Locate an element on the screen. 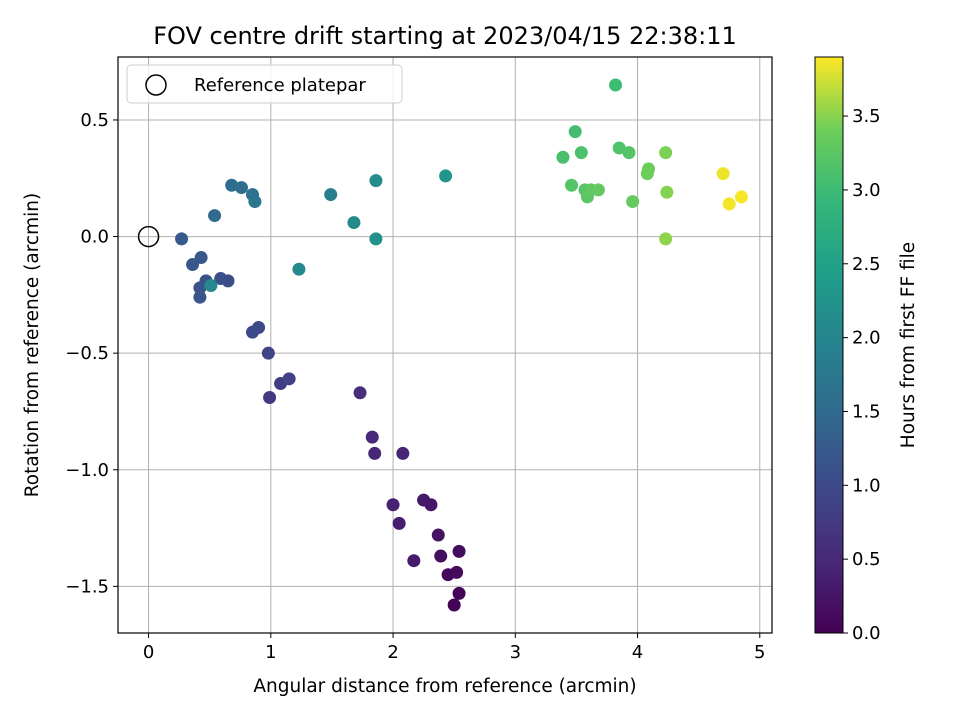  y-tick-label: 0.0 is located at coordinates (94, 237).